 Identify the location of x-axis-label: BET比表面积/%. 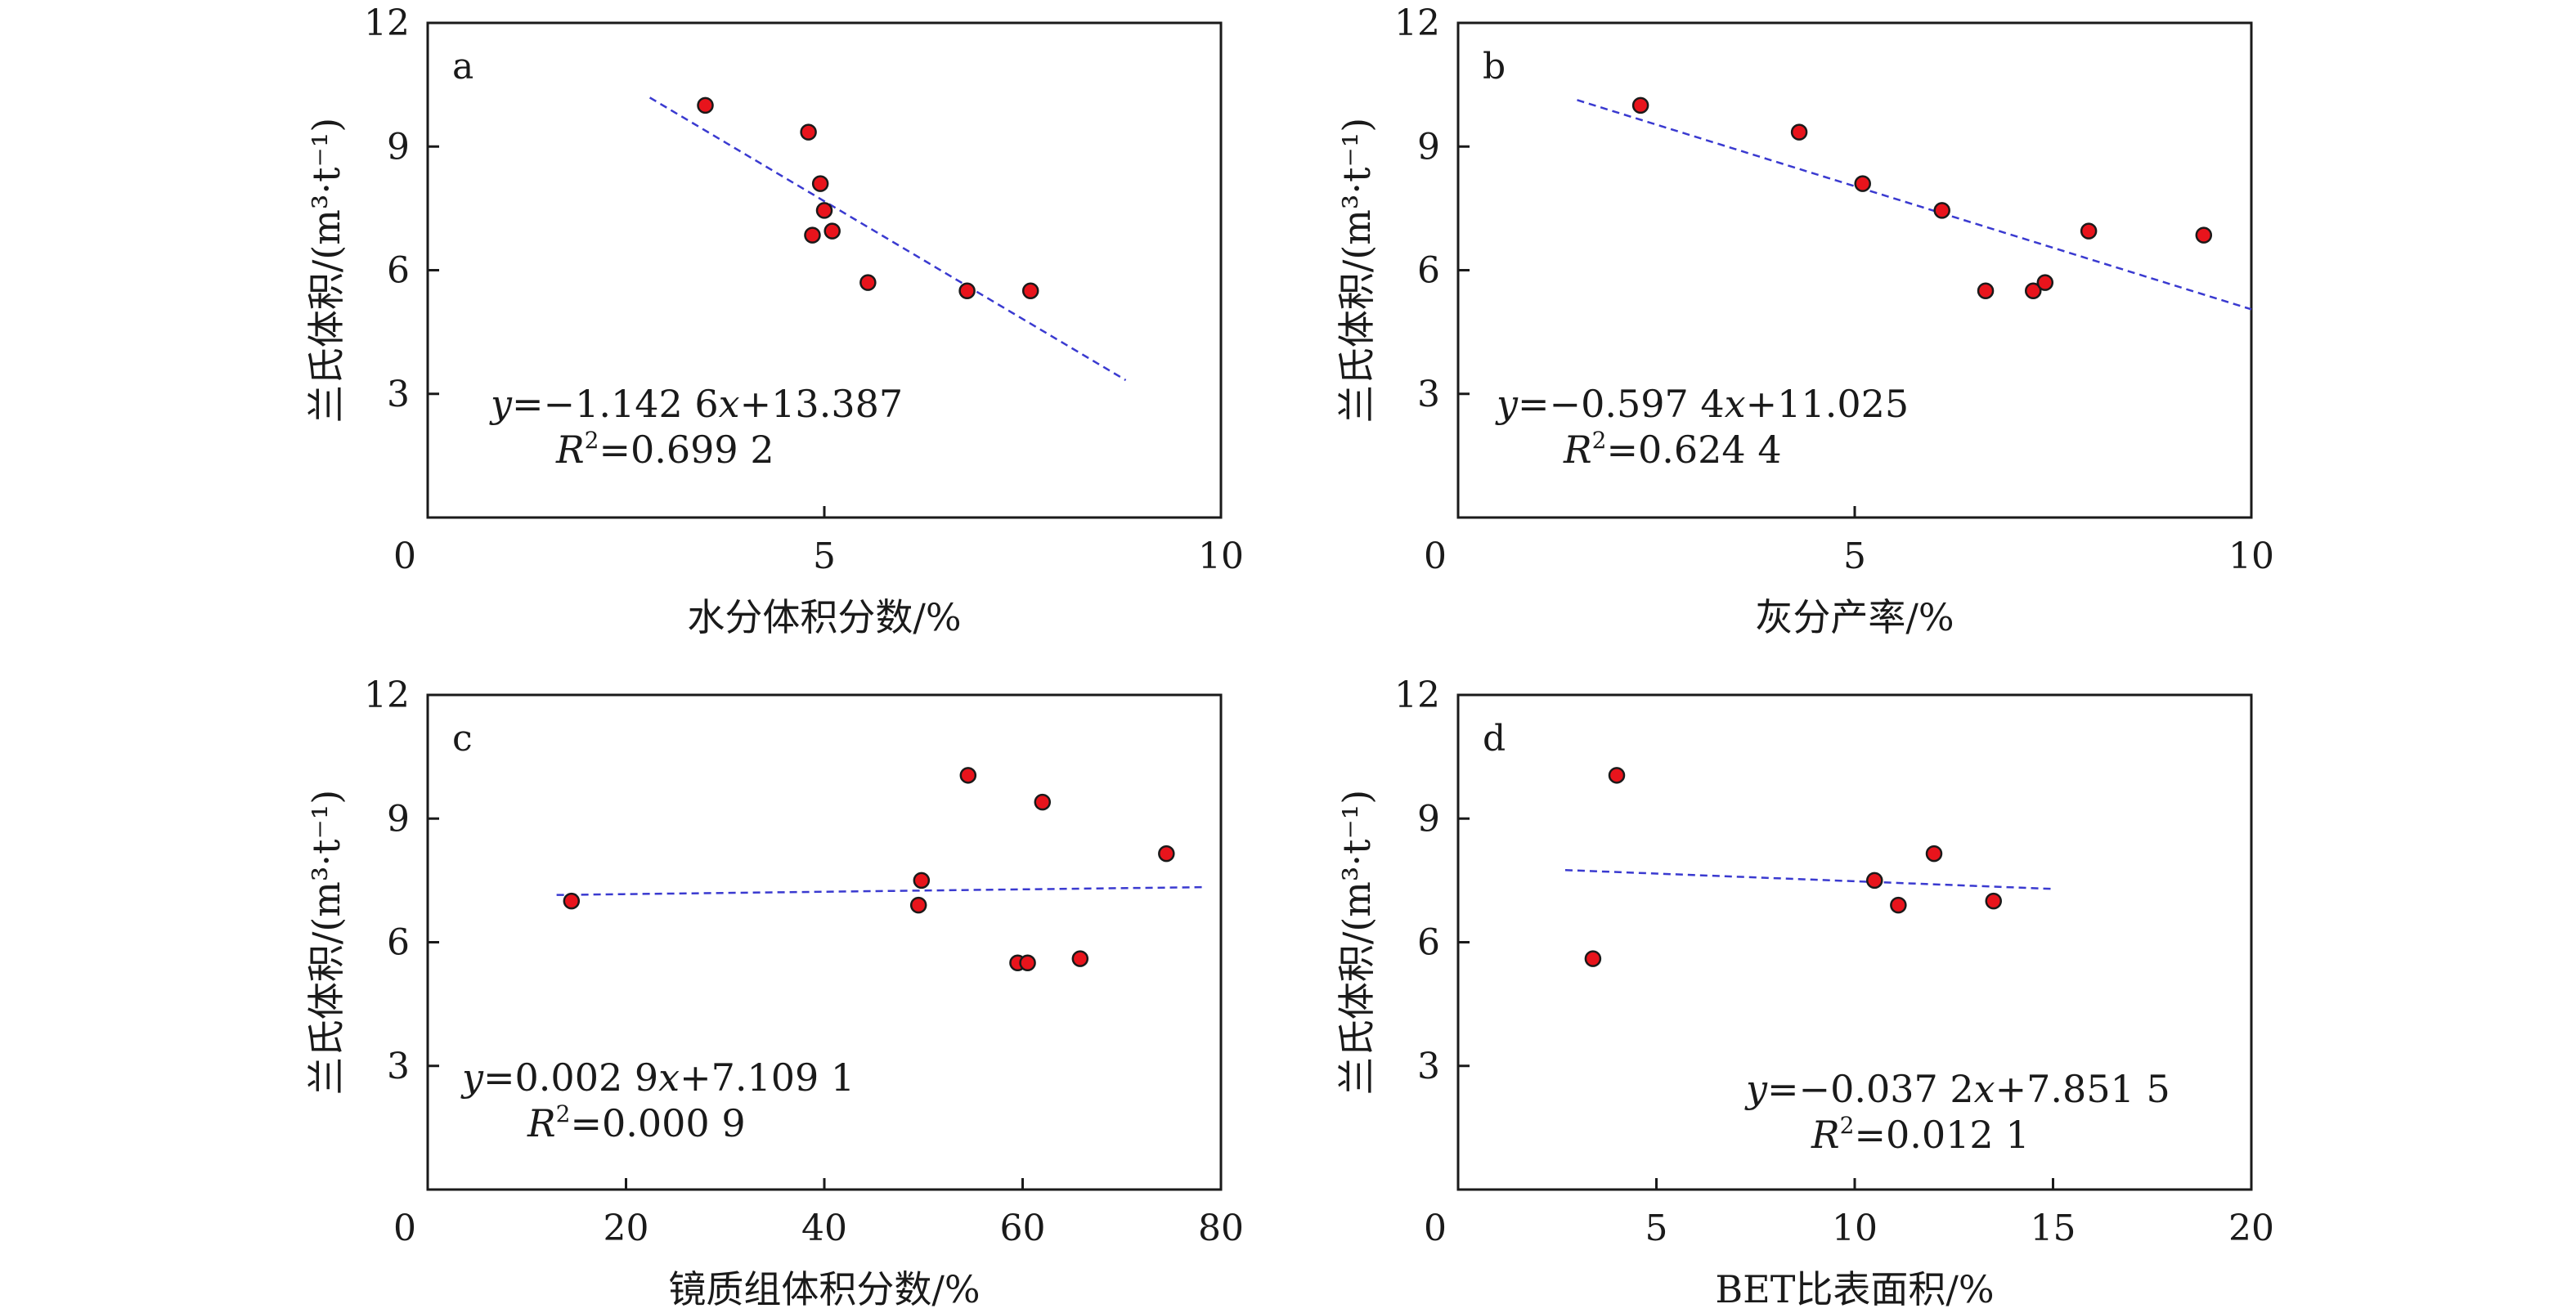
(1854, 1288).